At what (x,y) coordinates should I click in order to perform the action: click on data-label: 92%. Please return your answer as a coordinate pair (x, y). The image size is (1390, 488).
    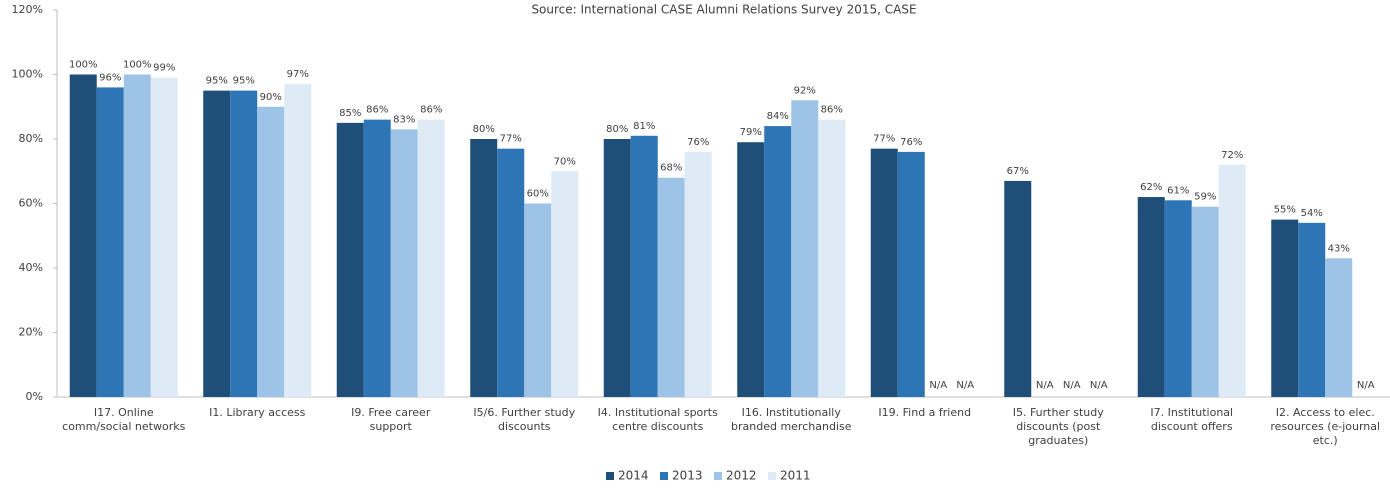
    Looking at the image, I should click on (805, 90).